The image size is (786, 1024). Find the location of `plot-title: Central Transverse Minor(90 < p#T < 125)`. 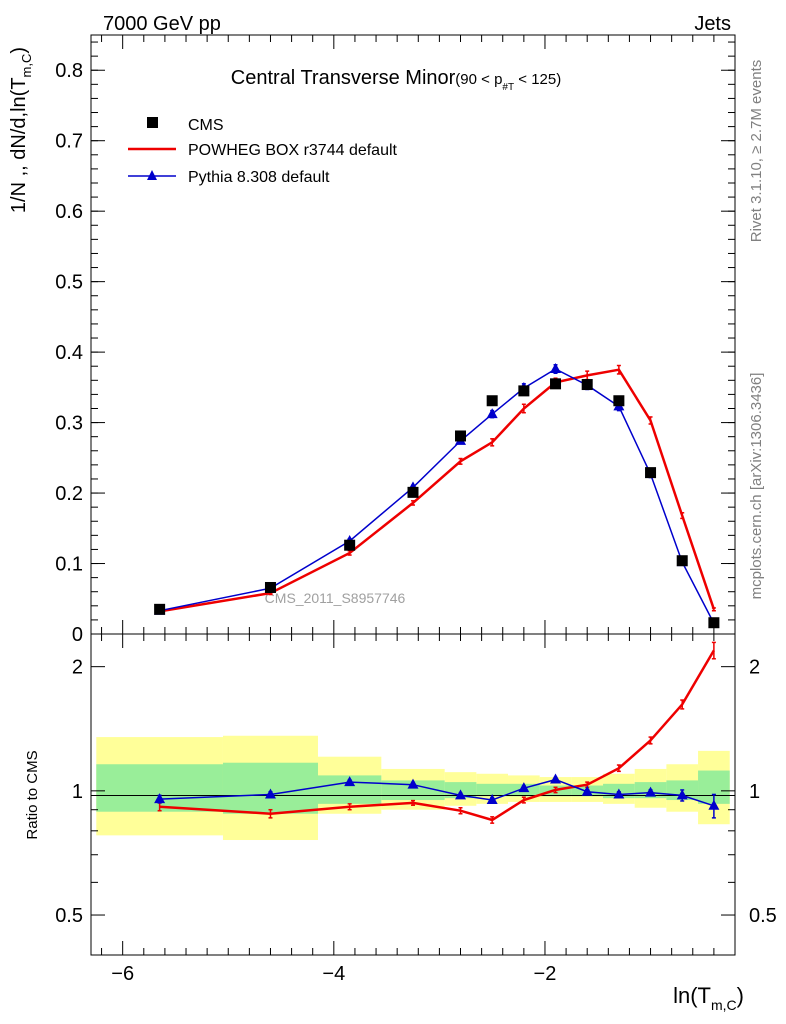

plot-title: Central Transverse Minor(90 < p#T < 125) is located at coordinates (396, 80).